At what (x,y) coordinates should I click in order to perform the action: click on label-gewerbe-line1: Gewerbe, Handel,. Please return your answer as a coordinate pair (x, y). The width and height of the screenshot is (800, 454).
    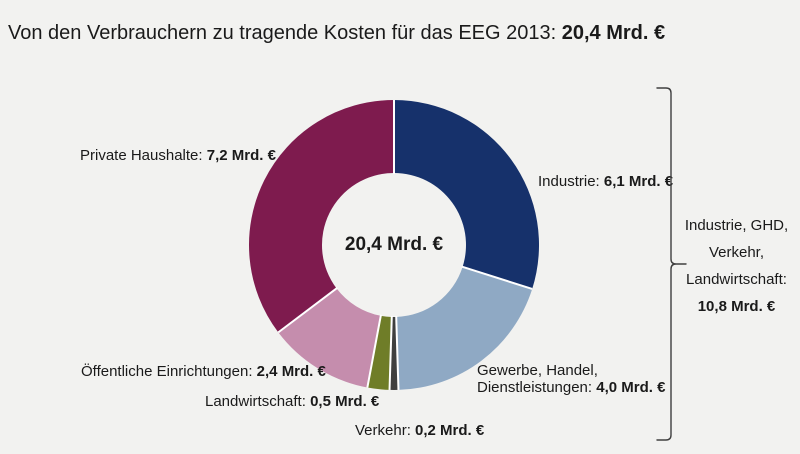
    Looking at the image, I should click on (537, 370).